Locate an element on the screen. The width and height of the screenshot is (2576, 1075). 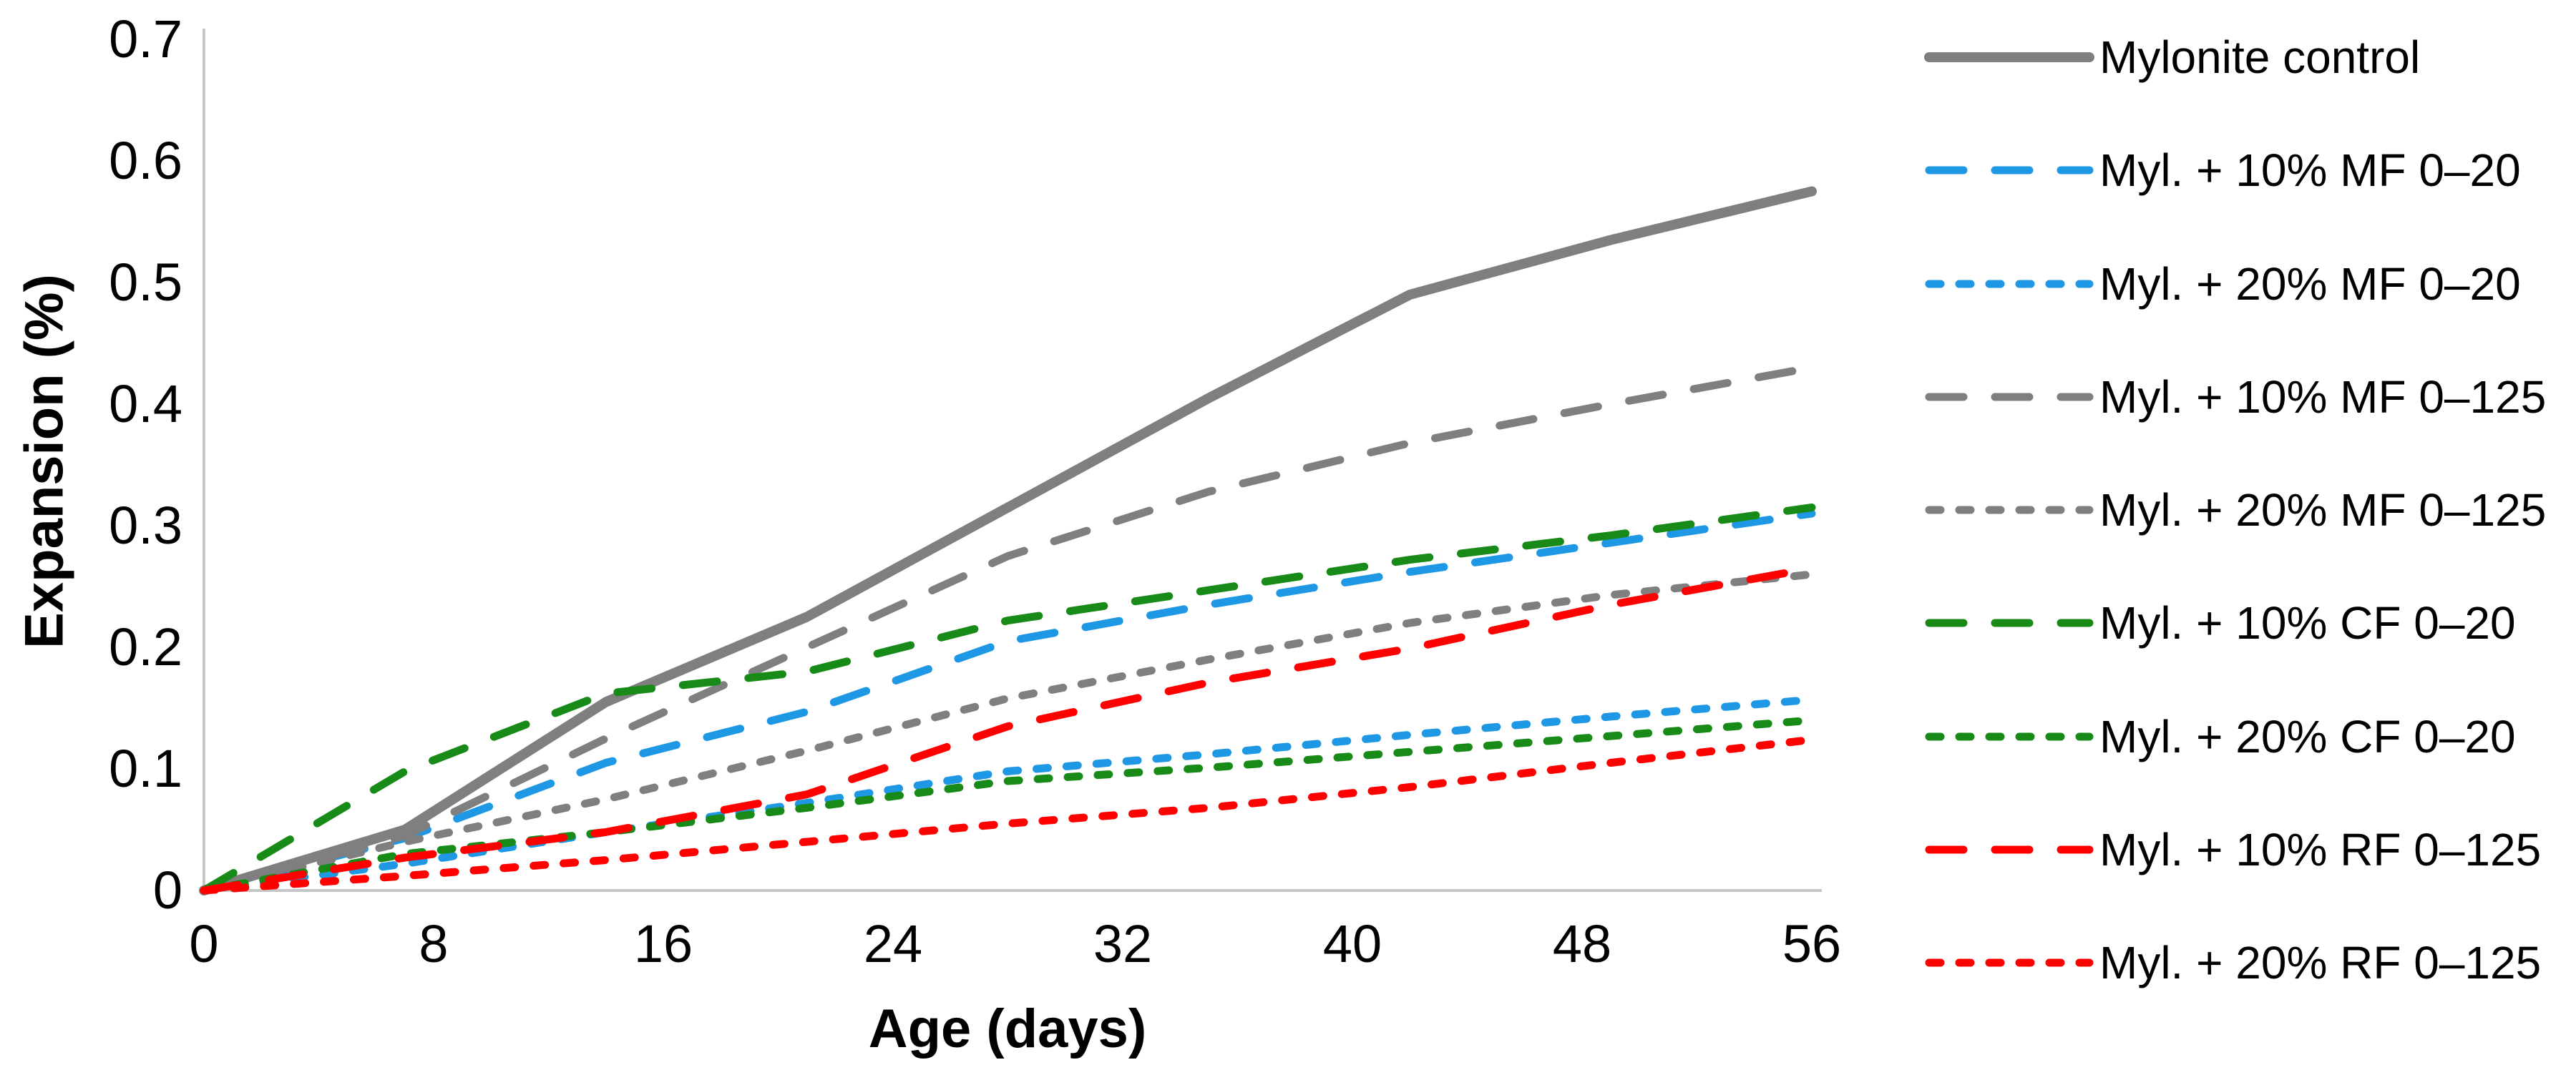
legend-label: Myl. + 10% RF 0–125 is located at coordinates (2320, 849).